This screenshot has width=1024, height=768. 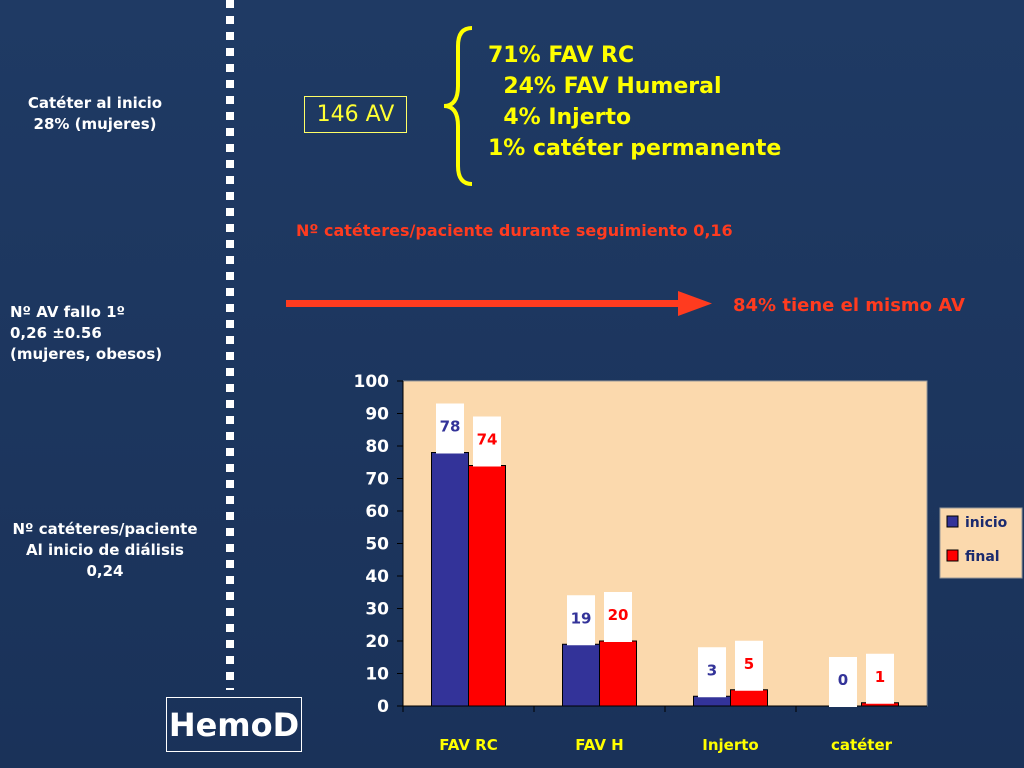 I want to click on av-total-box: 146 AV, so click(x=355, y=114).